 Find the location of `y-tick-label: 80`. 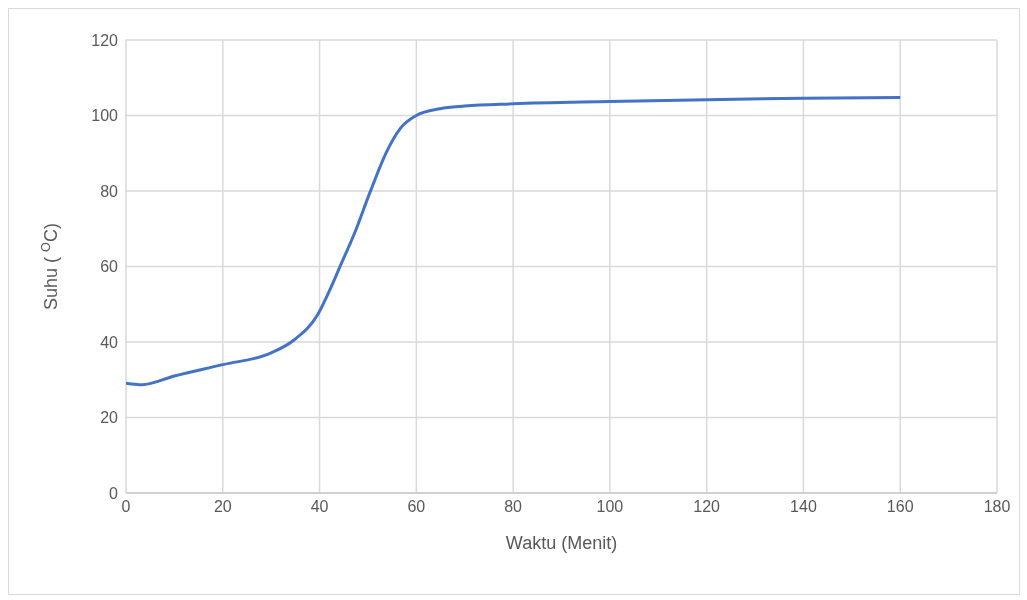

y-tick-label: 80 is located at coordinates (109, 191).